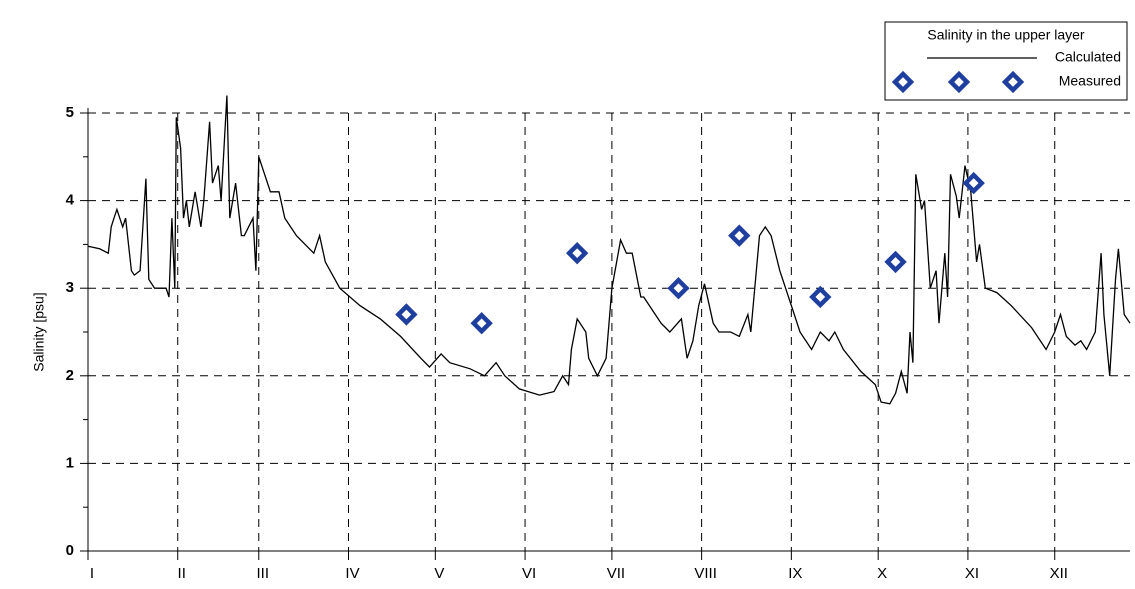 Image resolution: width=1135 pixels, height=589 pixels. What do you see at coordinates (92, 573) in the screenshot?
I see `x-tick-label: I` at bounding box center [92, 573].